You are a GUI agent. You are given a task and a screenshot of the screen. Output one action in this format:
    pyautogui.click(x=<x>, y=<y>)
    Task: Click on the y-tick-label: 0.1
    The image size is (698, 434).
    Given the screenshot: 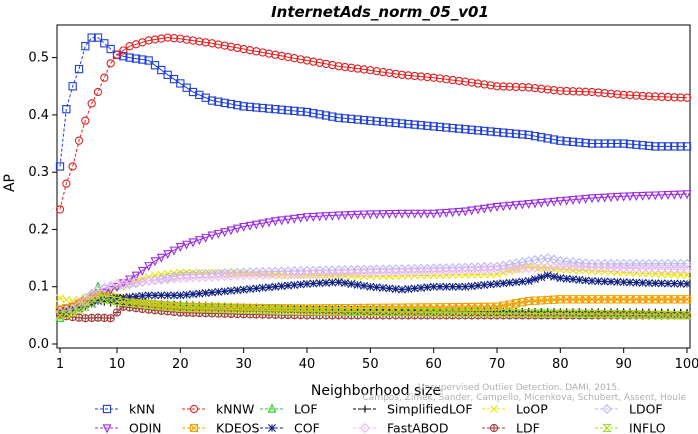 What is the action you would take?
    pyautogui.click(x=38, y=287)
    